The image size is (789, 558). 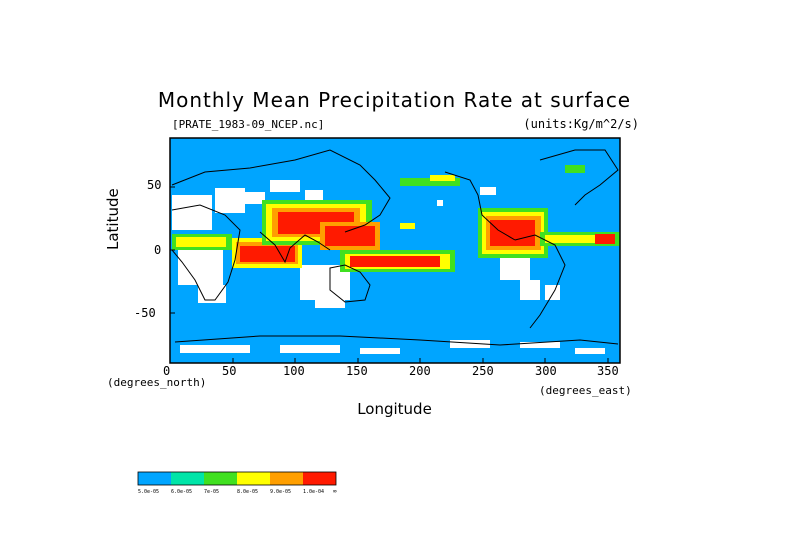 I want to click on source-file-label: [PRATE_1983-09_NCEP.nc], so click(x=248, y=124).